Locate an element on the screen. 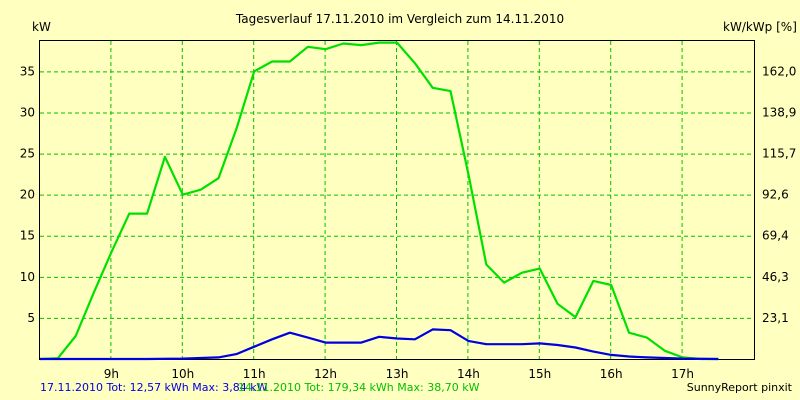 Image resolution: width=800 pixels, height=400 pixels. y-tick-label-right: 69,4 is located at coordinates (775, 236).